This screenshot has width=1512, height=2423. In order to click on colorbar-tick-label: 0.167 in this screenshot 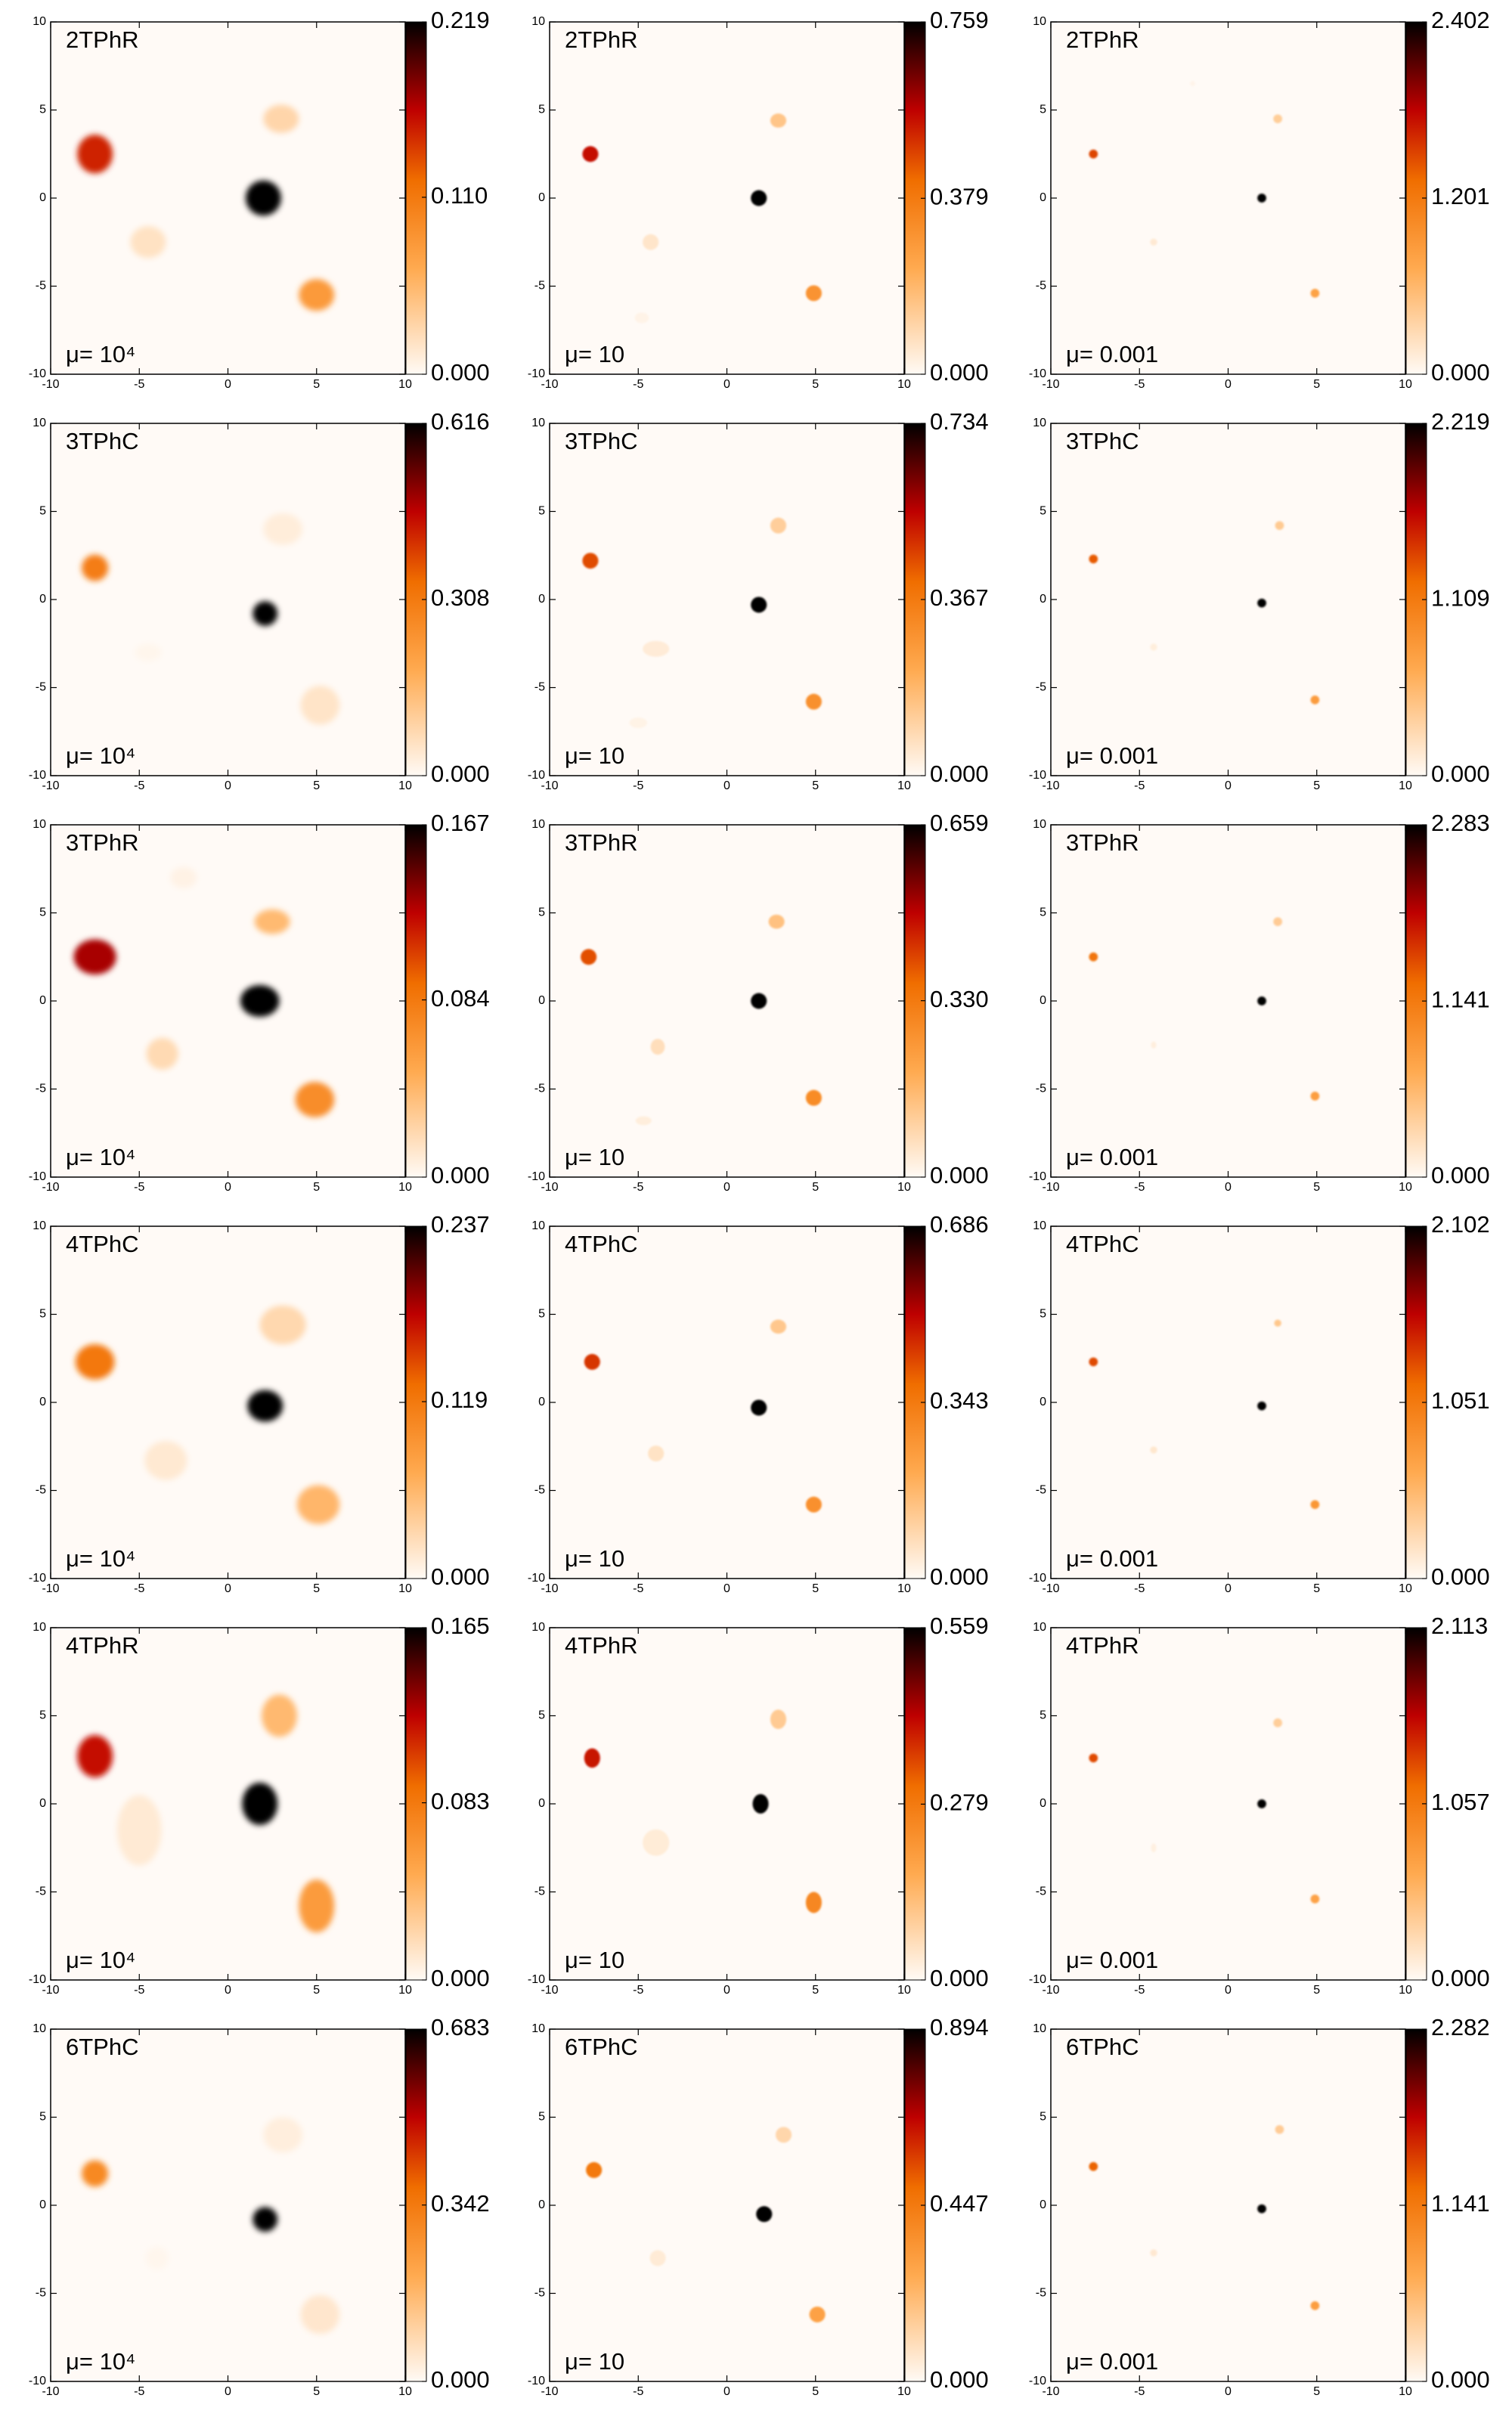, I will do `click(460, 823)`.